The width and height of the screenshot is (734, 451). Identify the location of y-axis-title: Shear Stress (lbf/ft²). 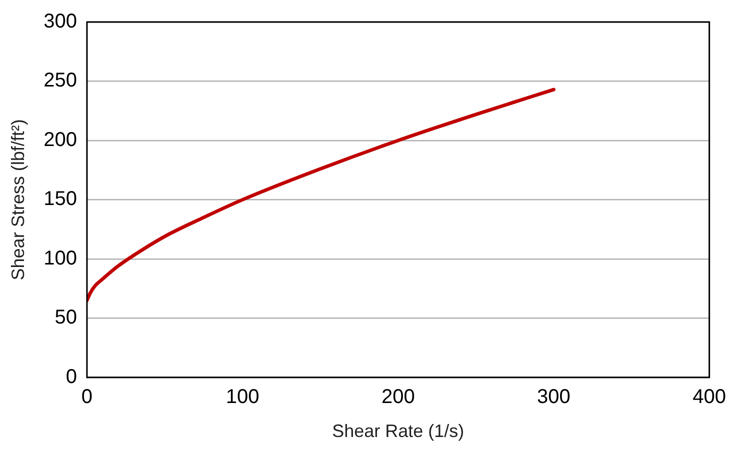
(18, 199).